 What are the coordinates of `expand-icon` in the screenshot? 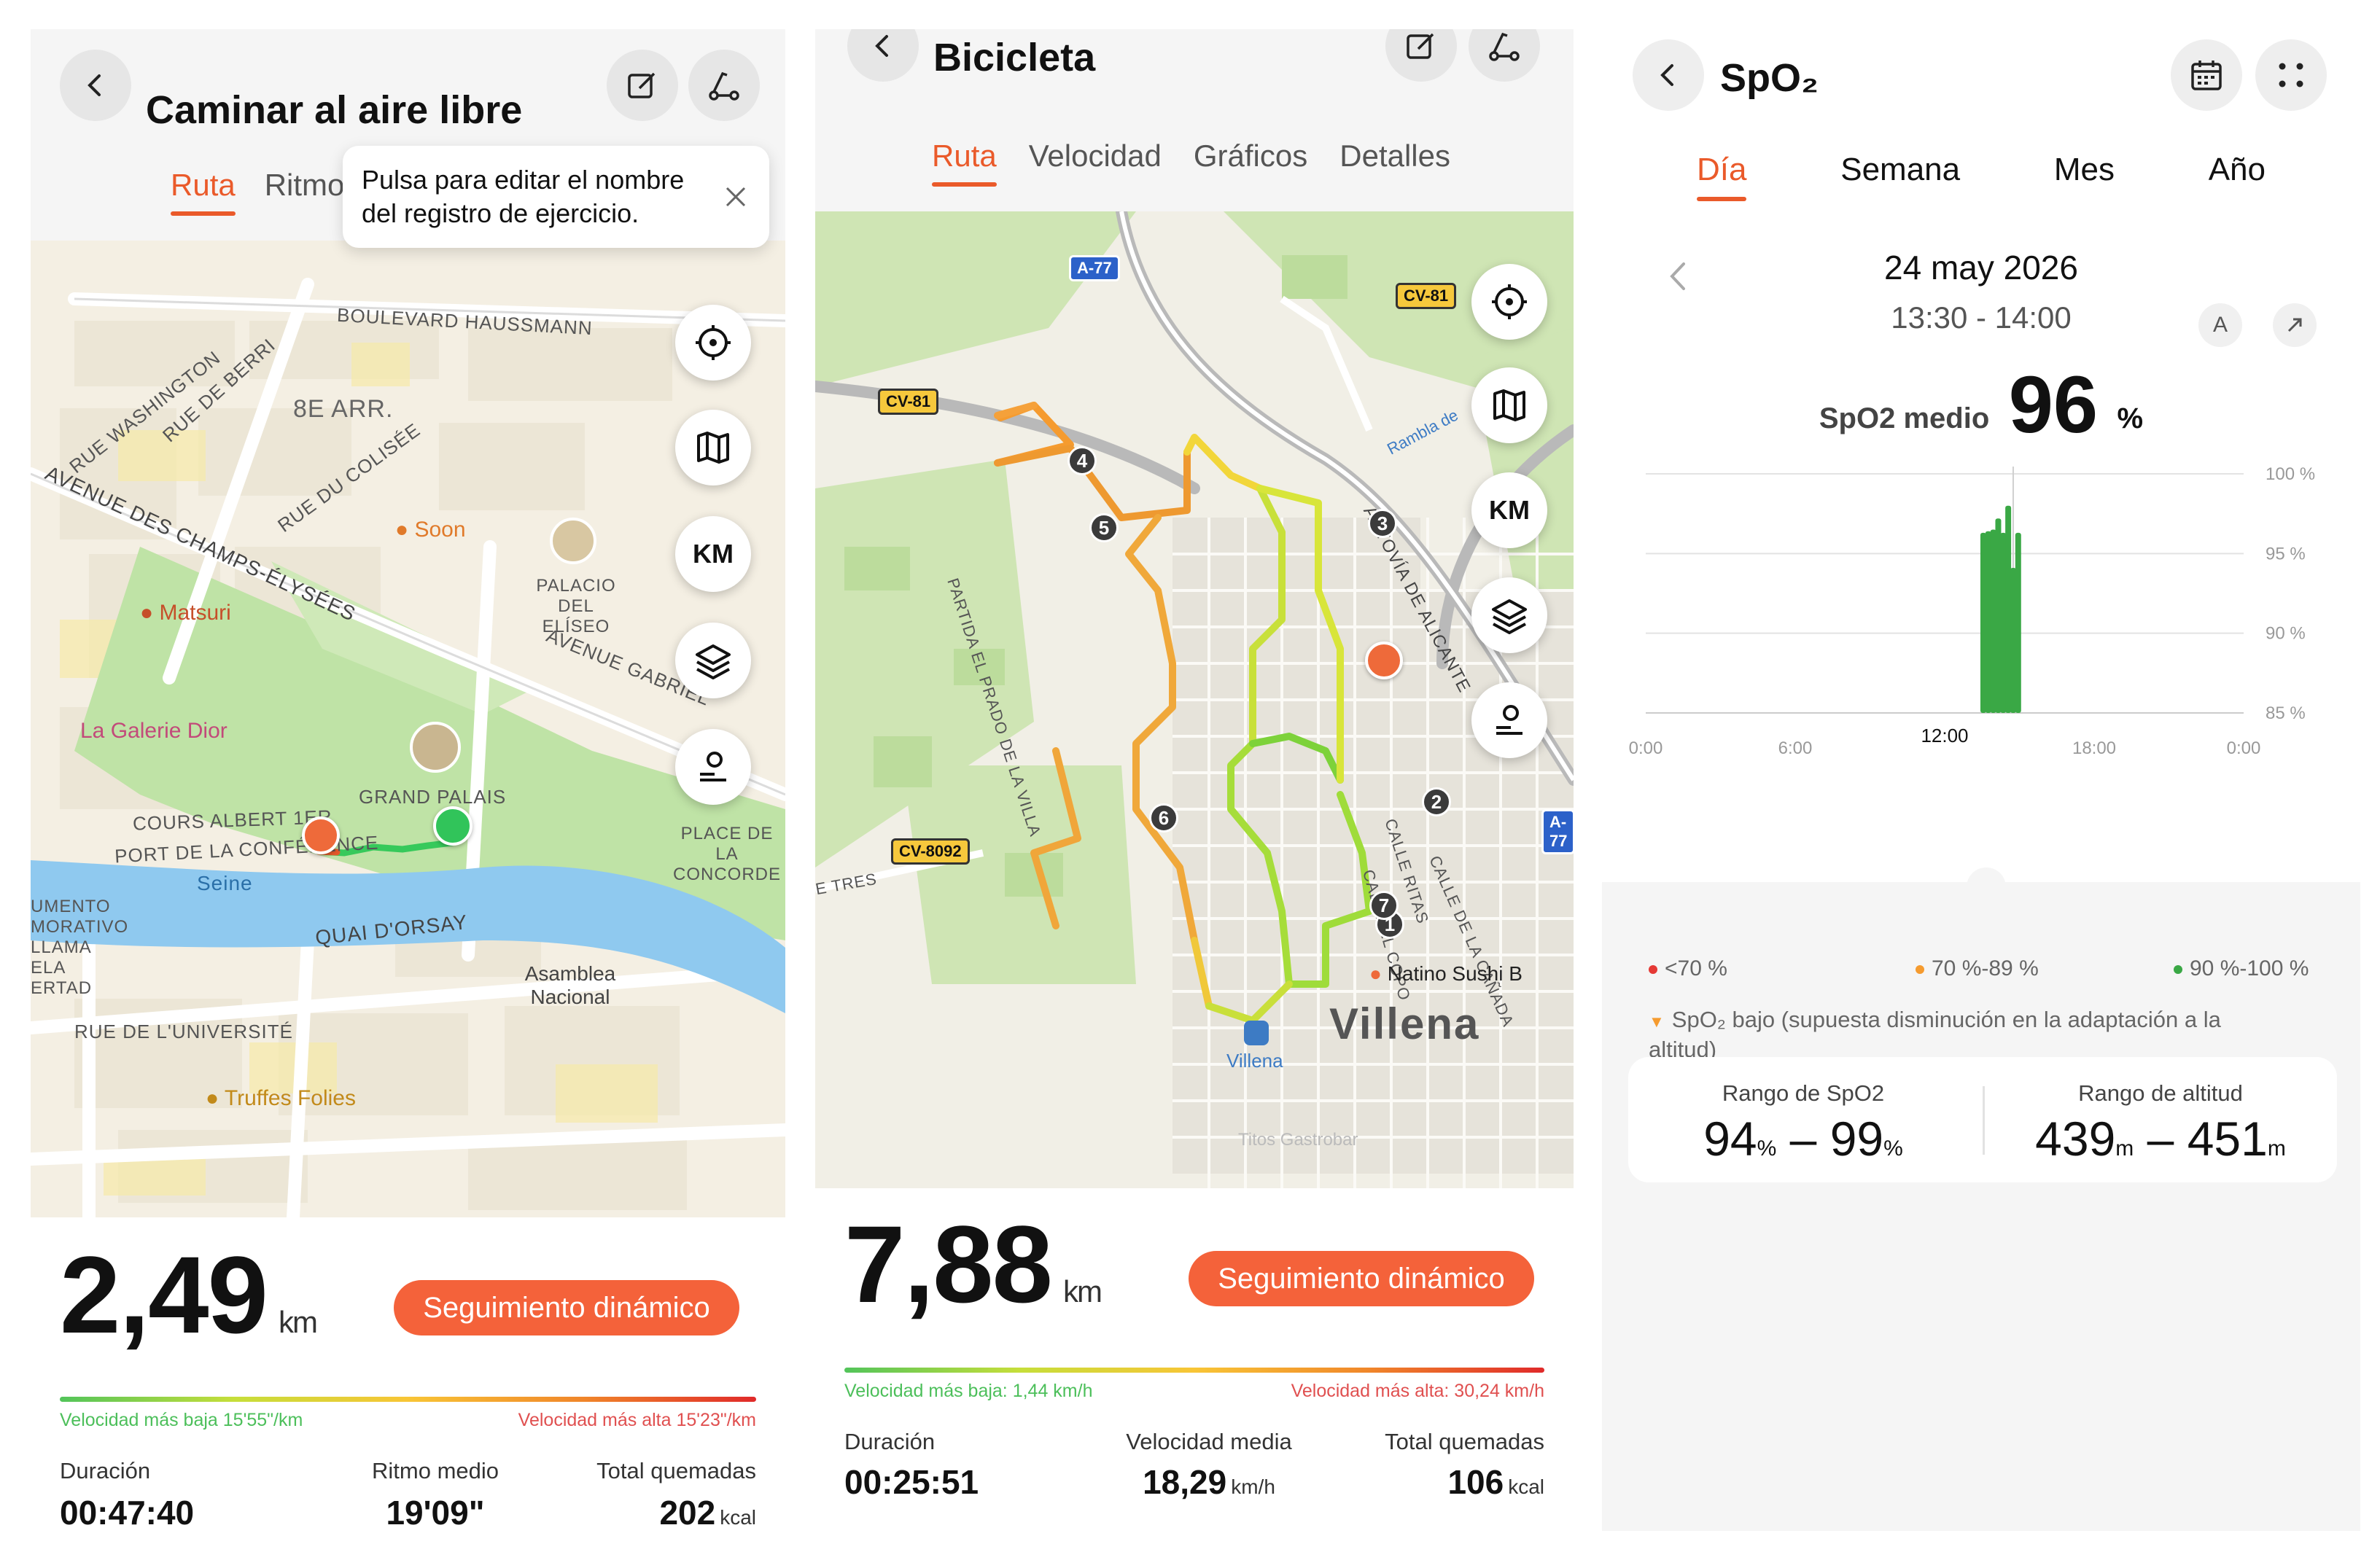 It's located at (2295, 325).